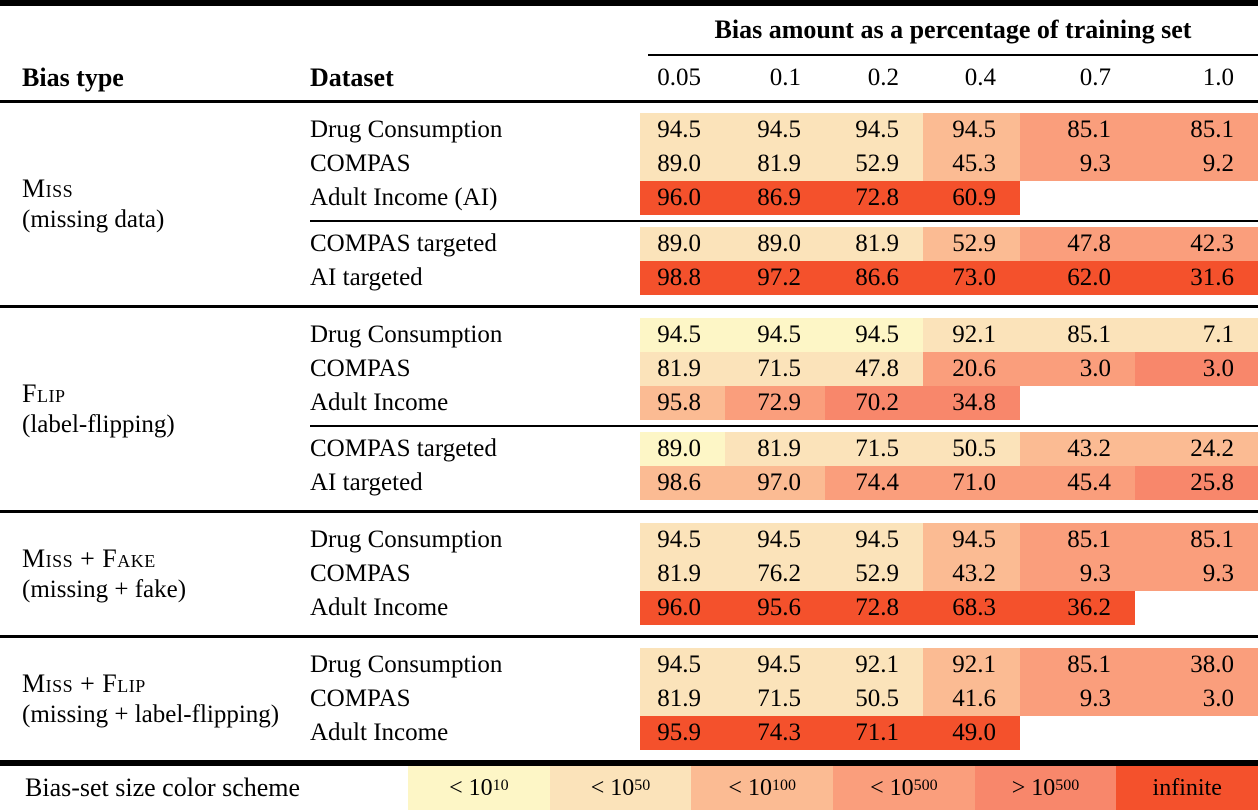 The image size is (1258, 812). What do you see at coordinates (324, 31) in the screenshot?
I see `header-span-spacer` at bounding box center [324, 31].